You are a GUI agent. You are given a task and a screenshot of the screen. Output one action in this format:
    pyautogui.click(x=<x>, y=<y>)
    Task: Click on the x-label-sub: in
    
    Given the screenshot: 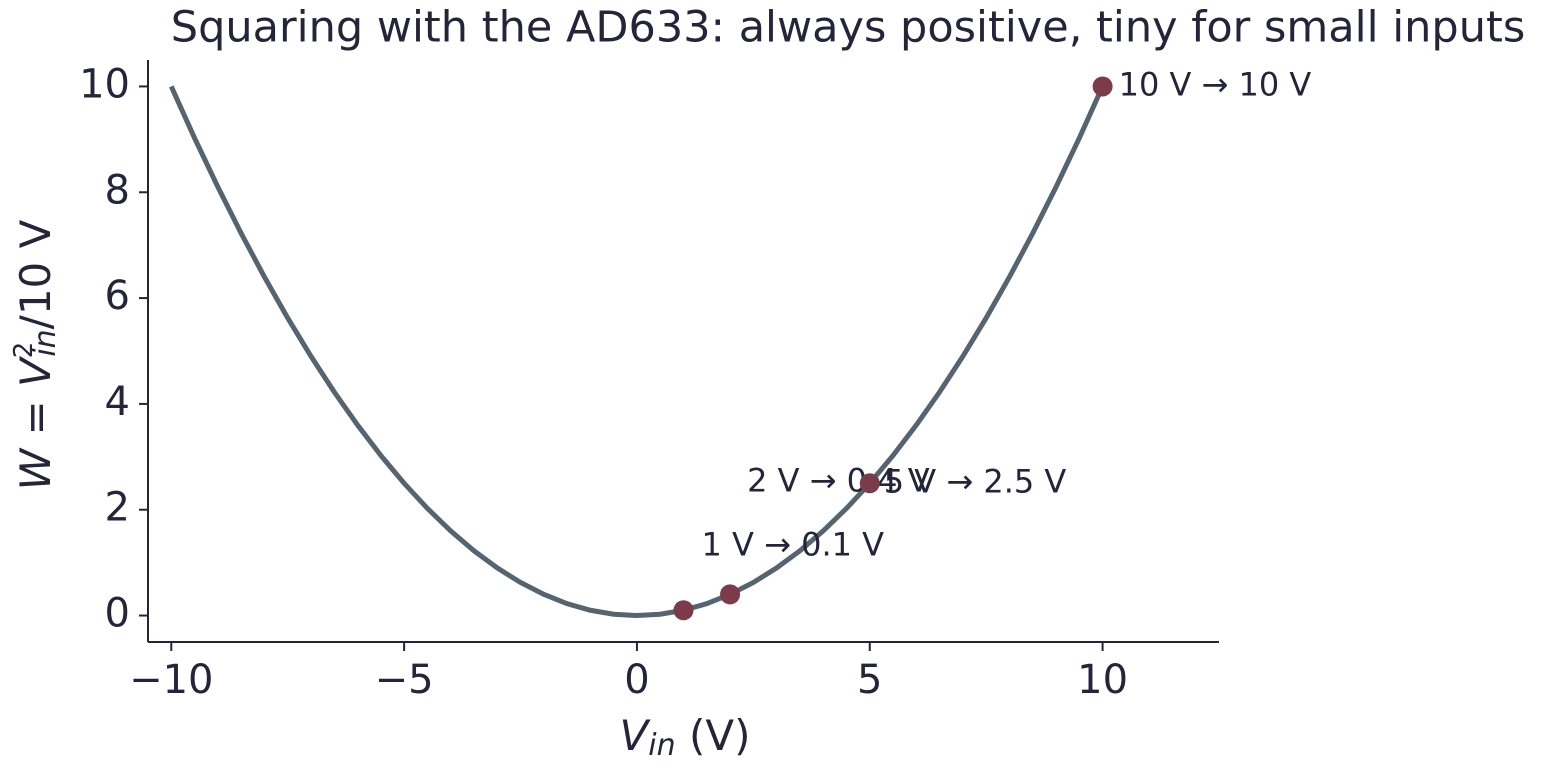 What is the action you would take?
    pyautogui.click(x=661, y=745)
    